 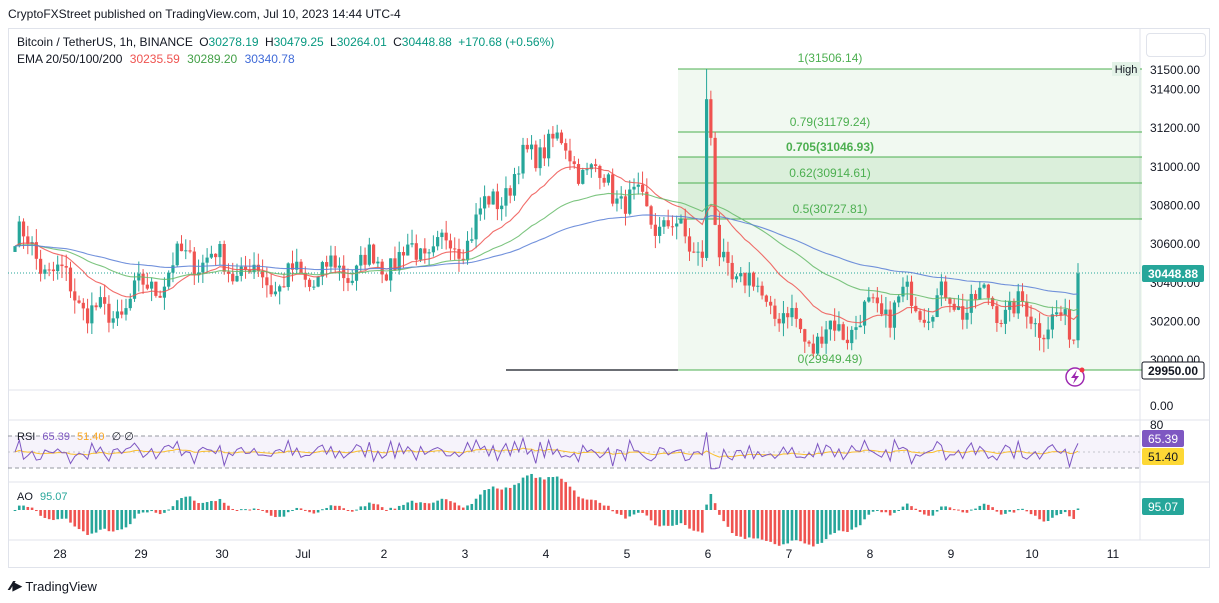 I want to click on rsi-name: RSI, so click(x=26, y=437).